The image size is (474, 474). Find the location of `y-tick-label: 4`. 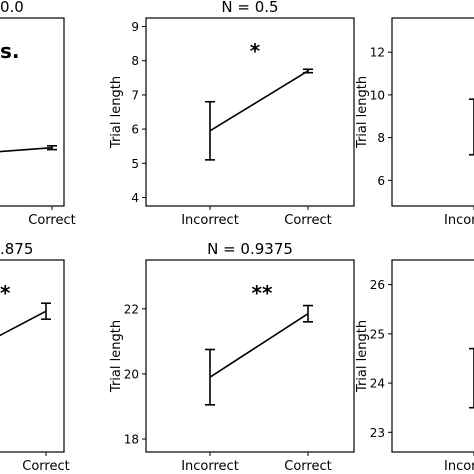

y-tick-label: 4 is located at coordinates (135, 198).